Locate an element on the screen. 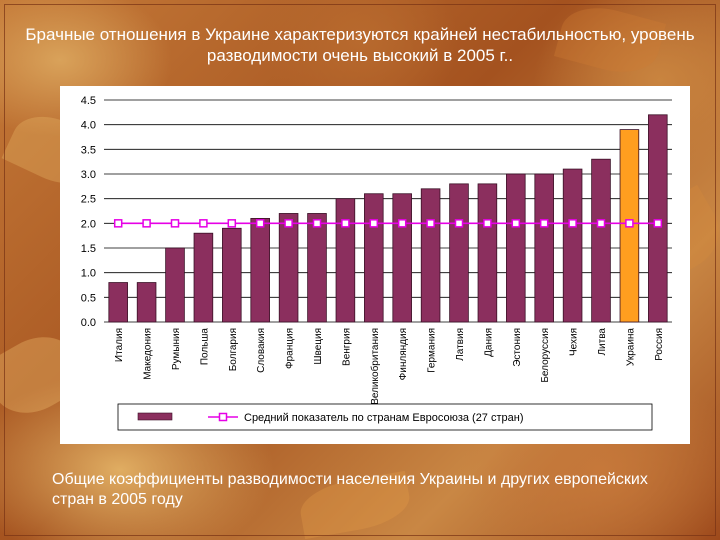  x-category-label: Дания is located at coordinates (488, 342).